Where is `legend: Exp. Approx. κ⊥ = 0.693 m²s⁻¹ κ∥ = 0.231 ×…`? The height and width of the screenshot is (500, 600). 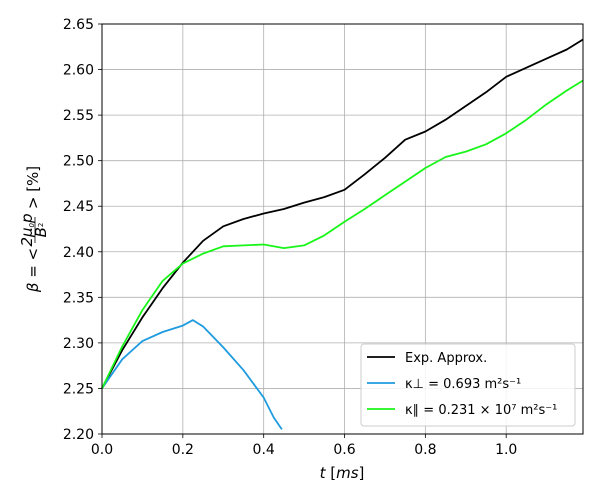
legend: Exp. Approx. κ⊥ = 0.693 m²s⁻¹ κ∥ = 0.231 ×… is located at coordinates (468, 385).